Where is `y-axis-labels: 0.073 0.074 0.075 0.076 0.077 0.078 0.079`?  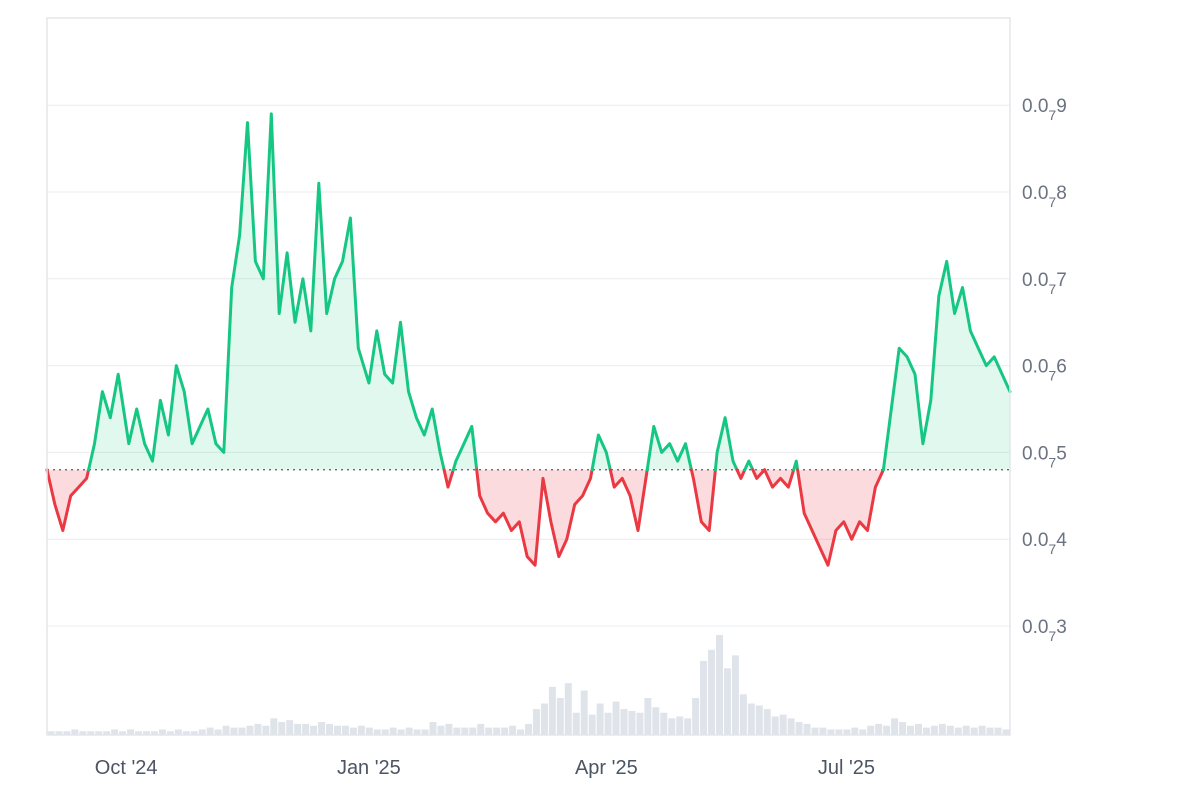 y-axis-labels: 0.073 0.074 0.075 0.076 0.077 0.078 0.079 is located at coordinates (1044, 370).